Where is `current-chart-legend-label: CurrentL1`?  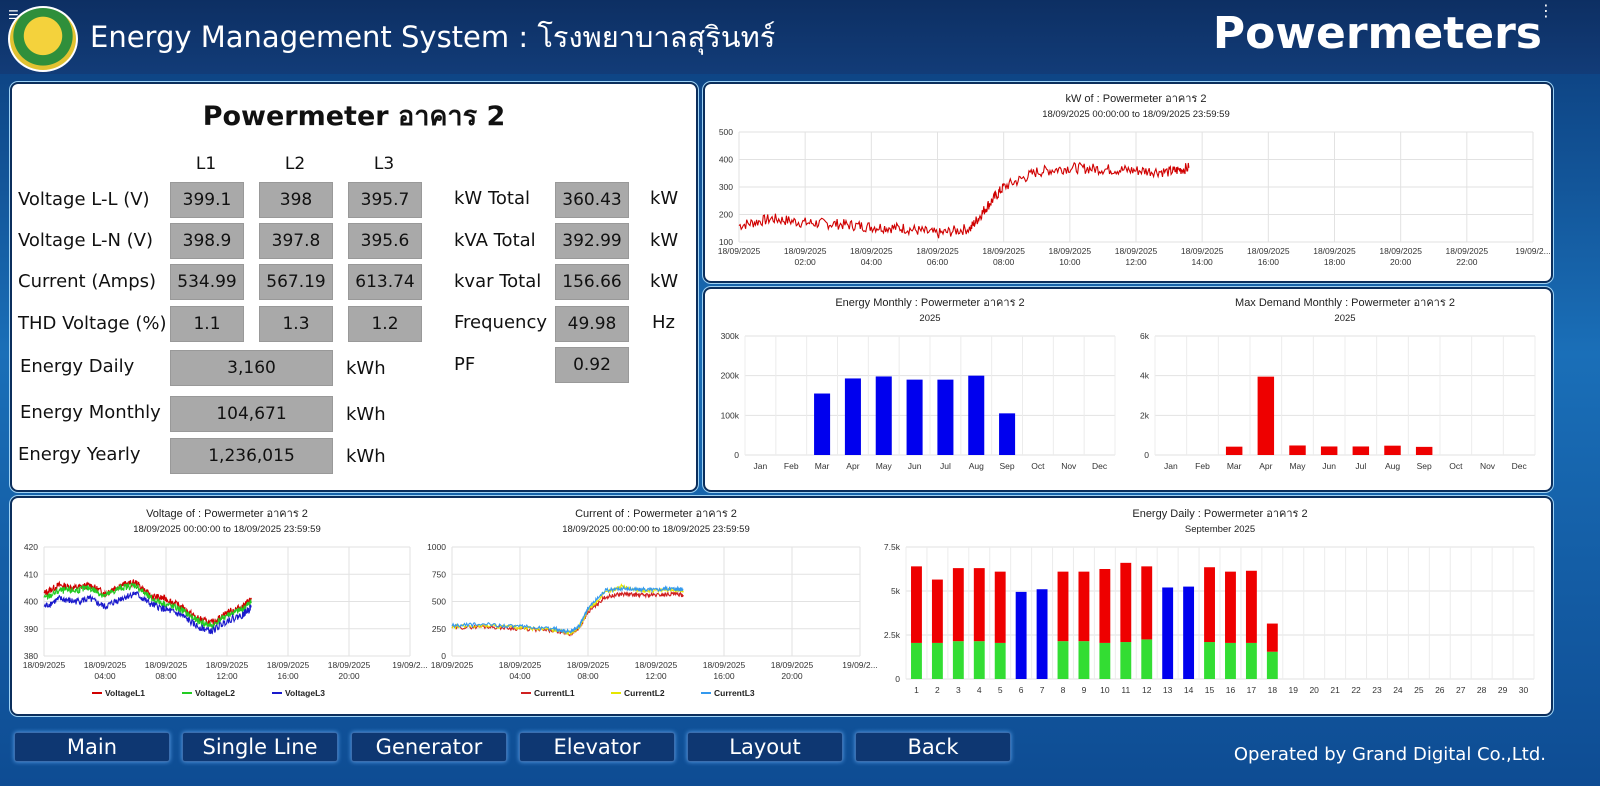
current-chart-legend-label: CurrentL1 is located at coordinates (554, 693).